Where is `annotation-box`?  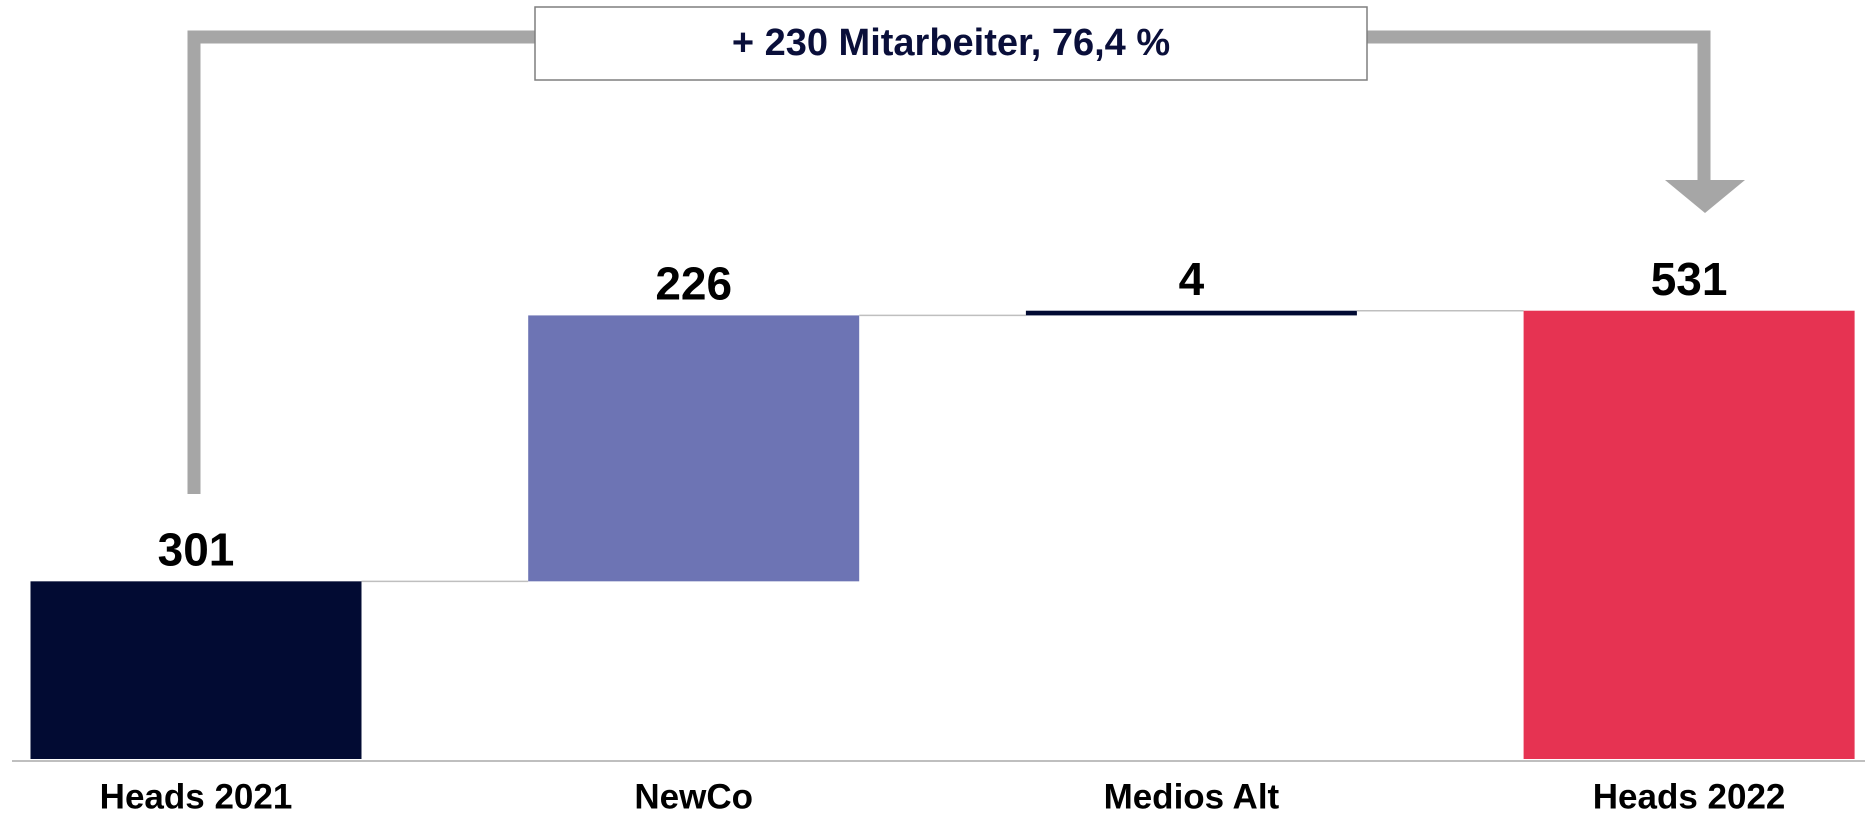
annotation-box is located at coordinates (951, 43).